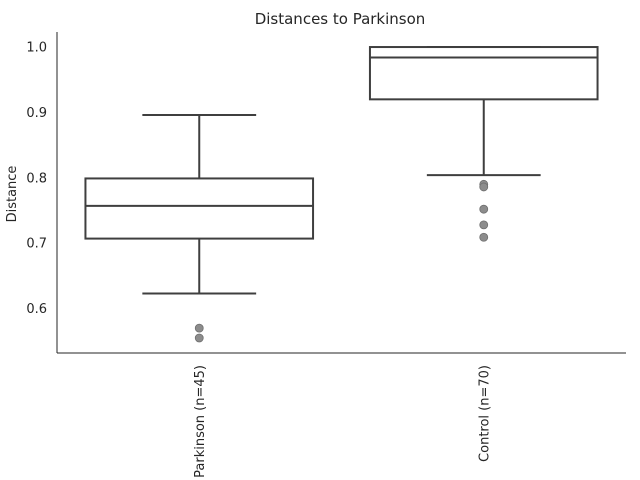 The width and height of the screenshot is (640, 480). Describe the element at coordinates (200, 421) in the screenshot. I see `x-tick-label: Parkinson (n=45)` at that location.